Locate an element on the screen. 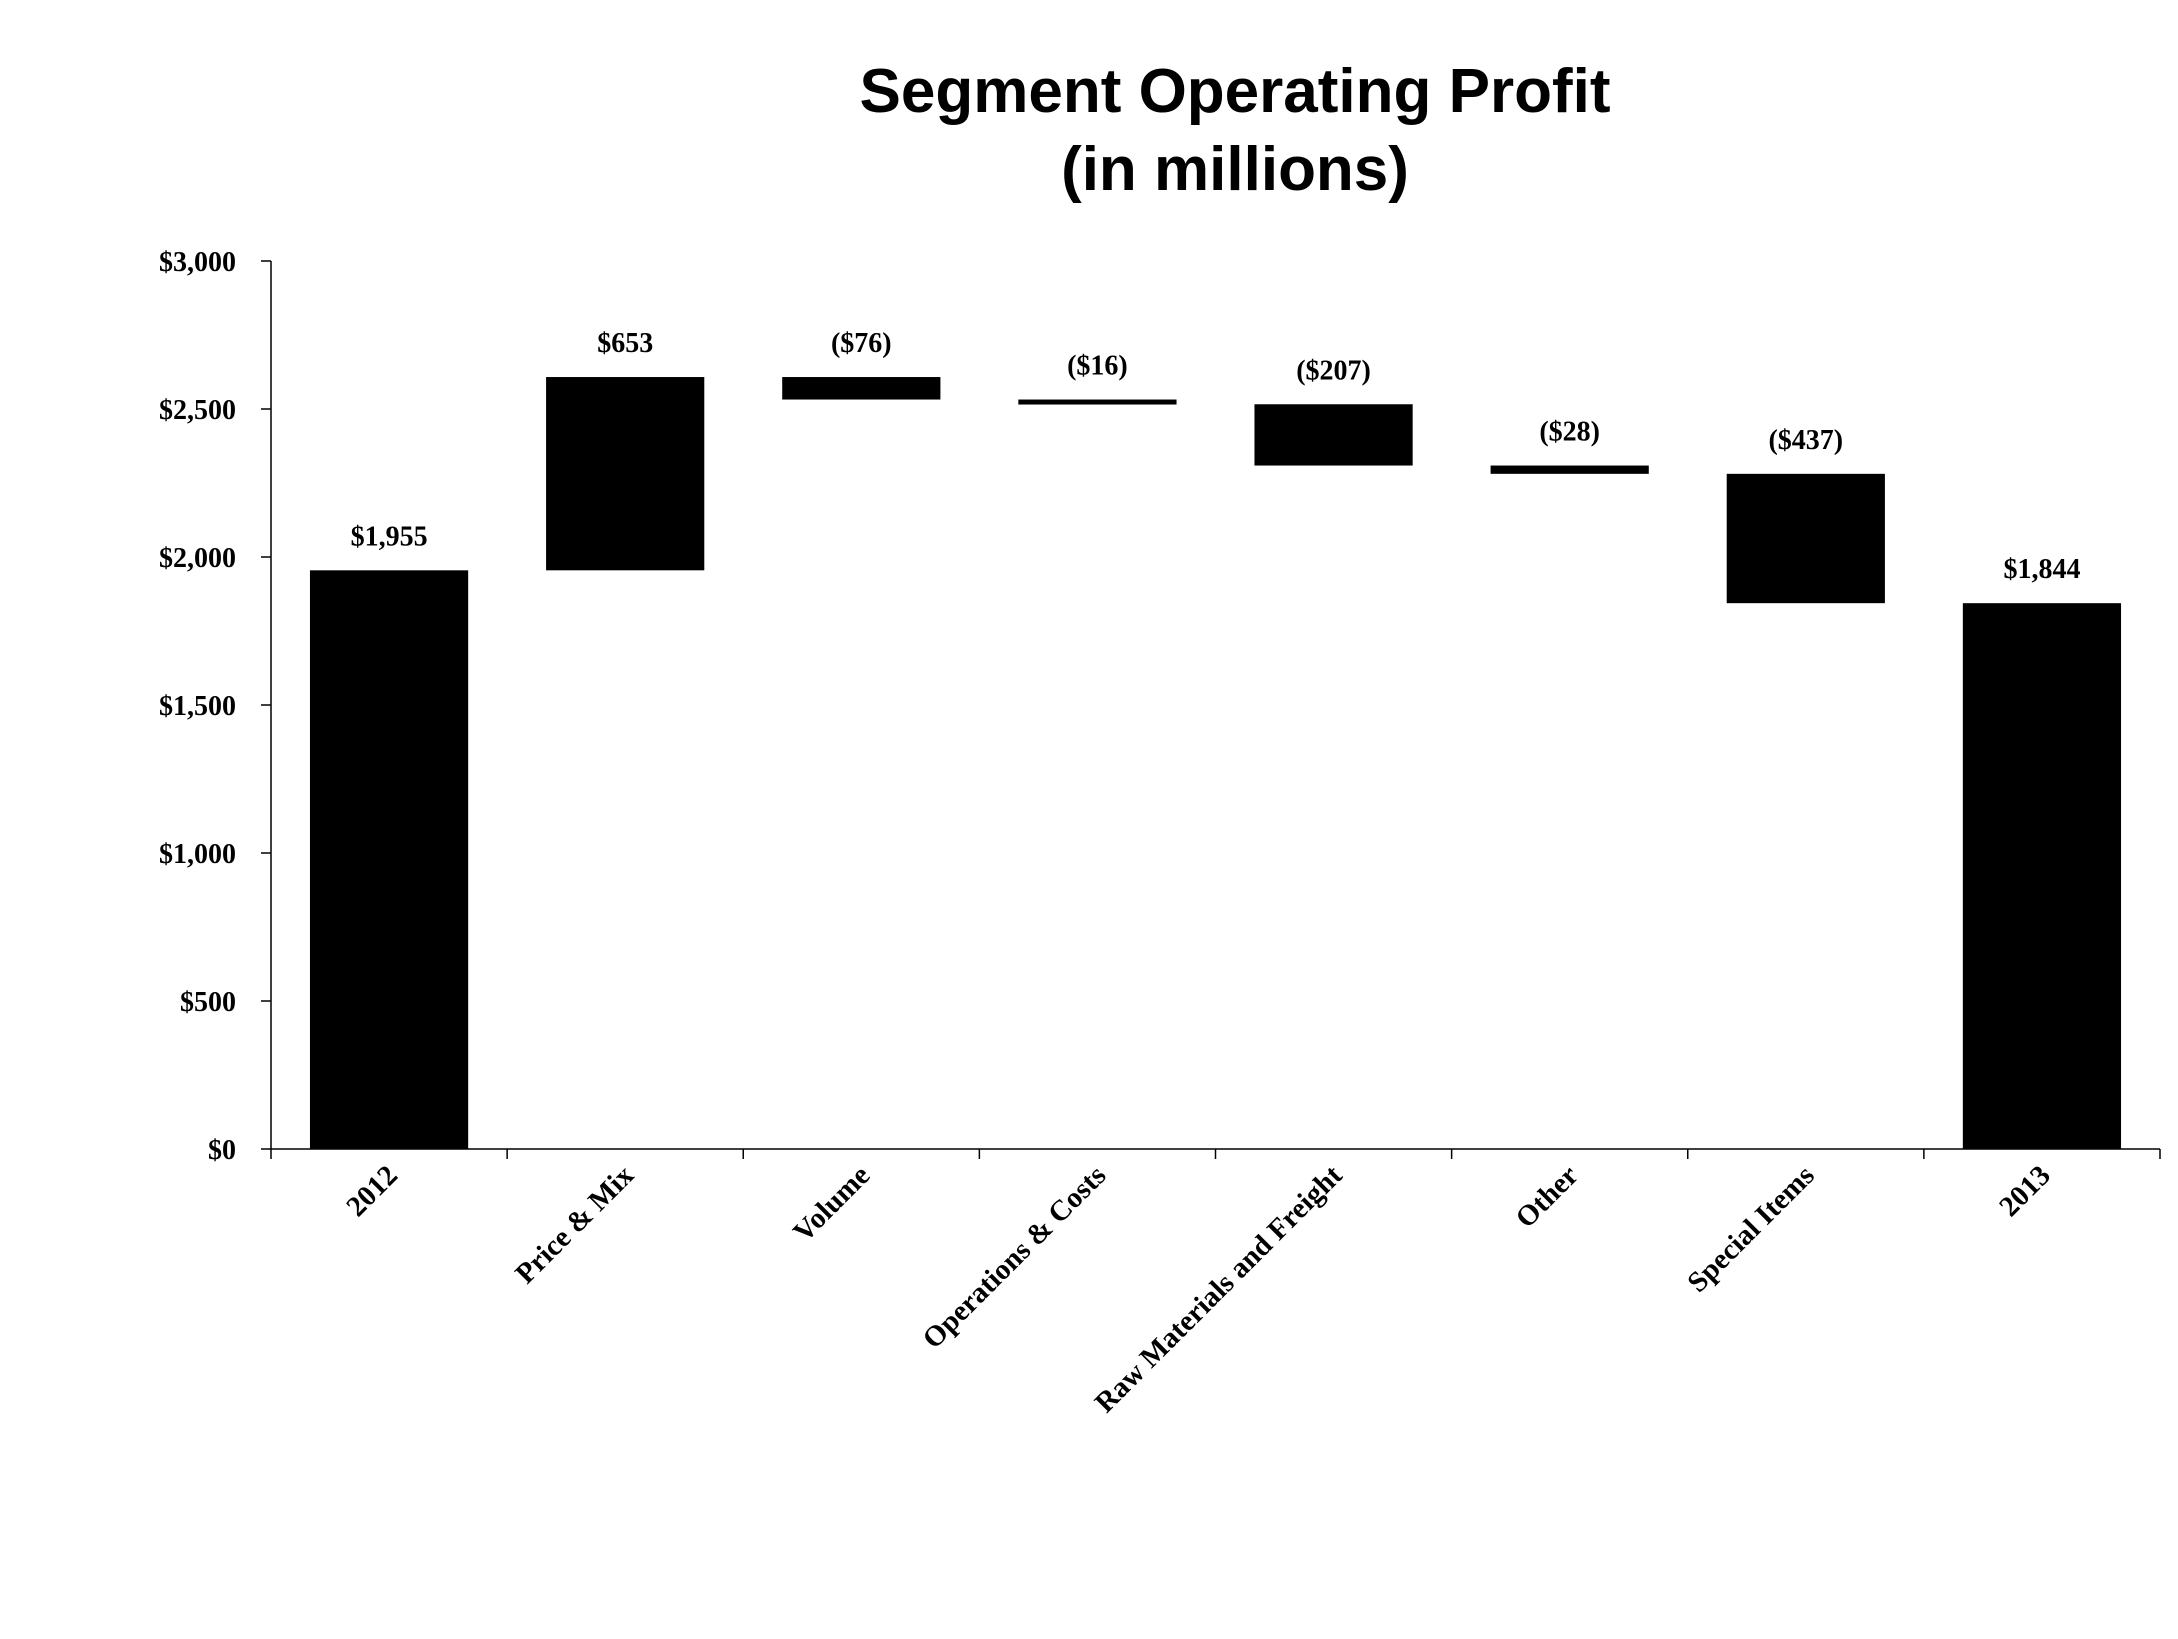 Image resolution: width=2178 pixels, height=1639 pixels. data-label: ($207) is located at coordinates (1333, 370).